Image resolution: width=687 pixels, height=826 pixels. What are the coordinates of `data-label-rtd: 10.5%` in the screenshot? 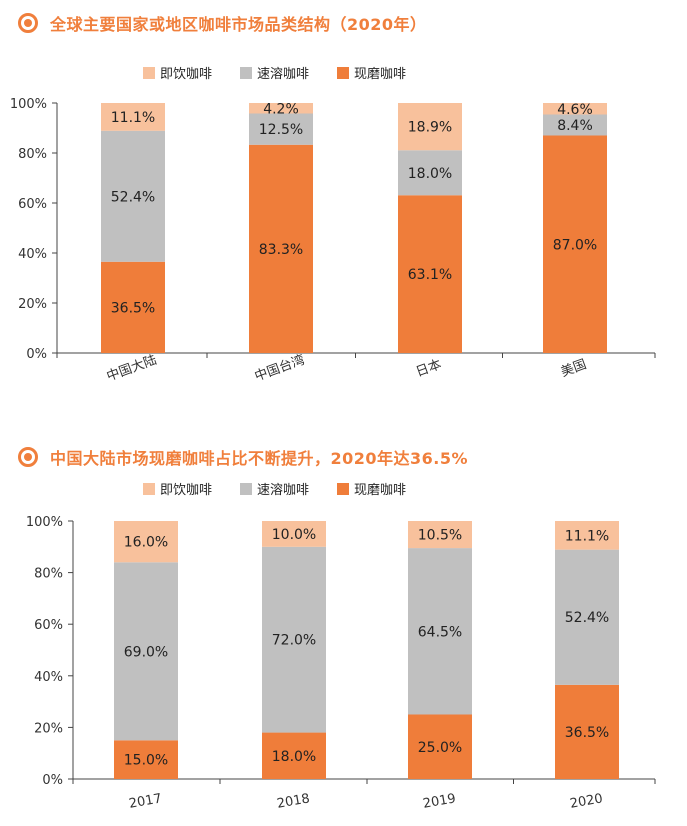 It's located at (440, 536).